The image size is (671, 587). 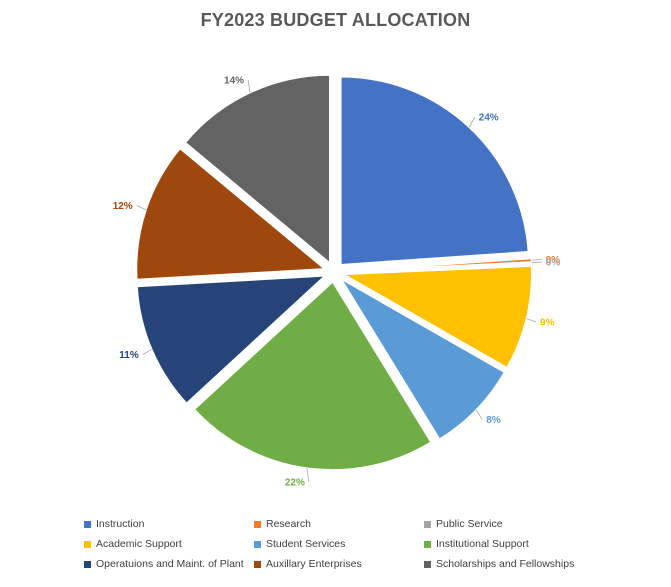 What do you see at coordinates (489, 118) in the screenshot?
I see `data-label: 24%` at bounding box center [489, 118].